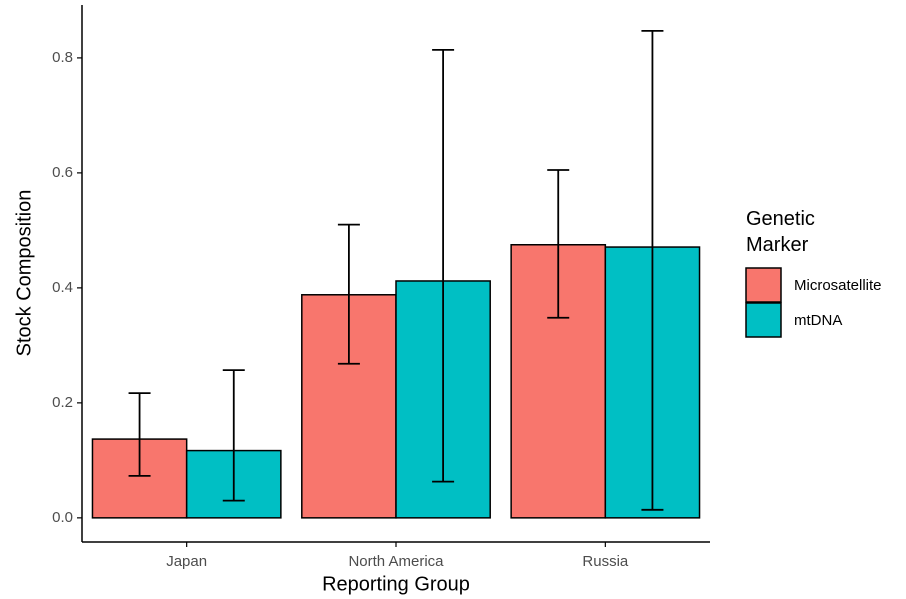  I want to click on y-tick-label: 0.4, so click(62, 287).